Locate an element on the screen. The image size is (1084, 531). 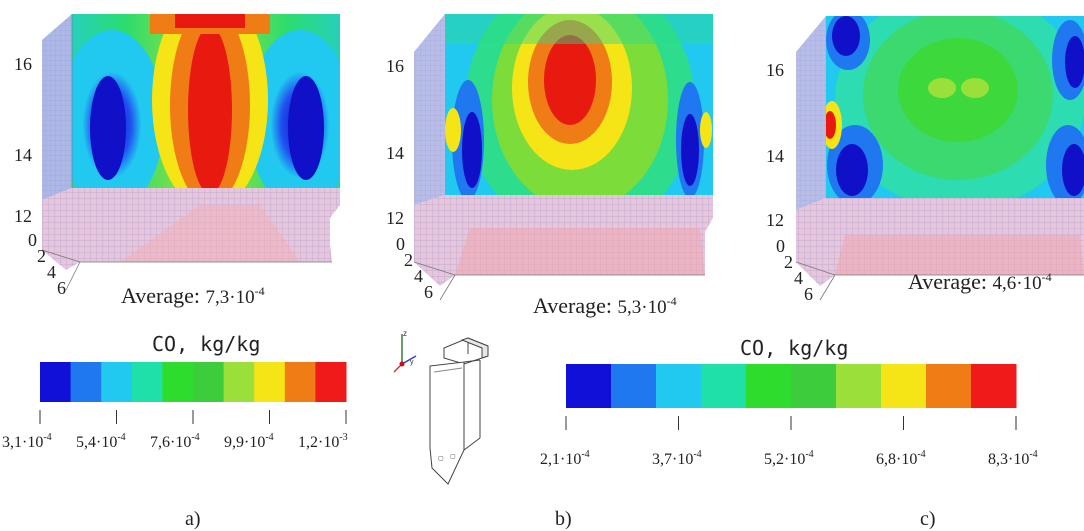
panel-a-z-tick-14: 14 is located at coordinates (23, 155).